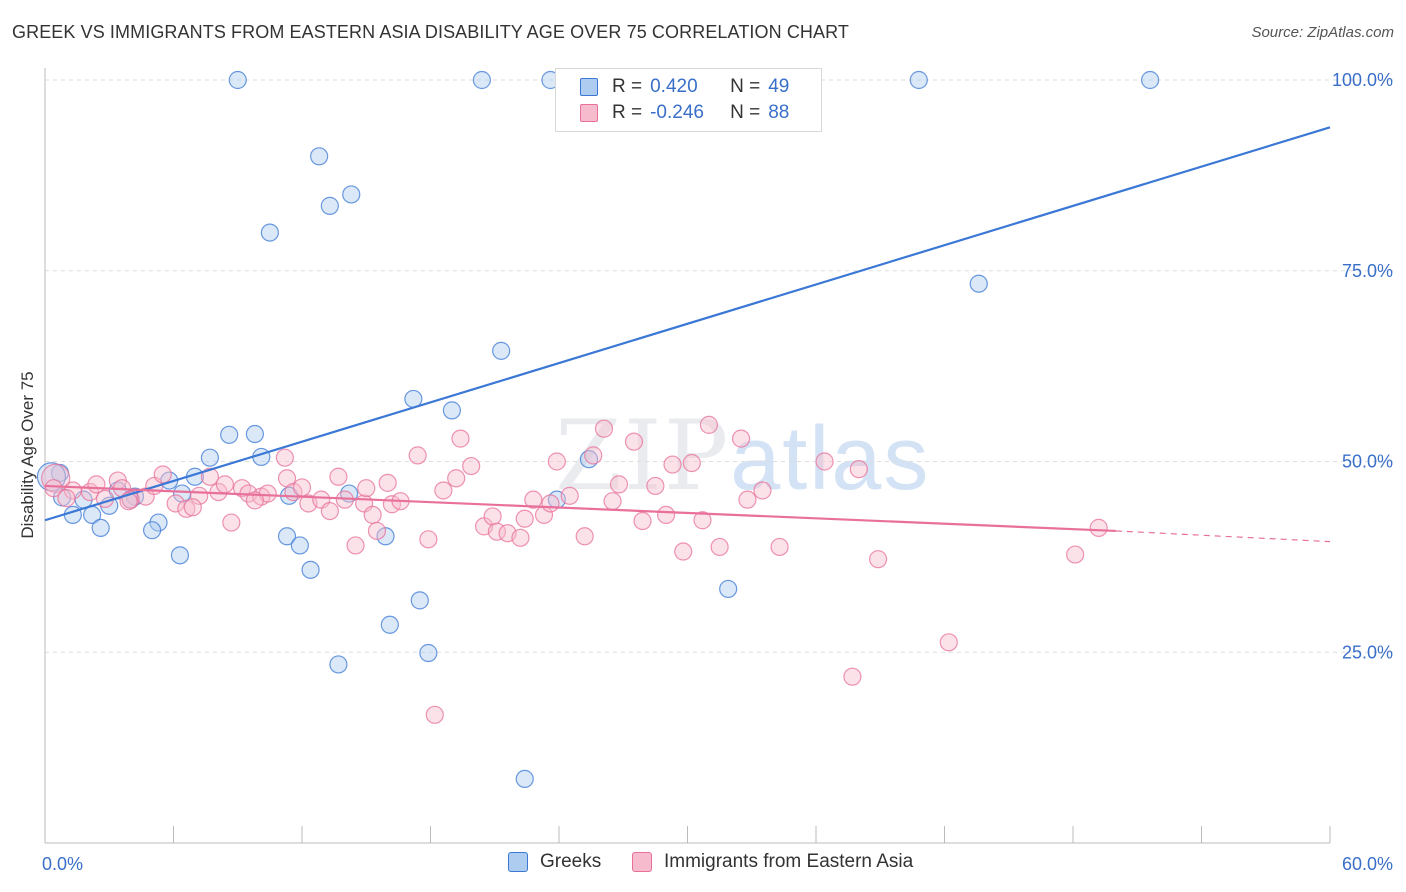  I want to click on n-value: 88, so click(779, 112).